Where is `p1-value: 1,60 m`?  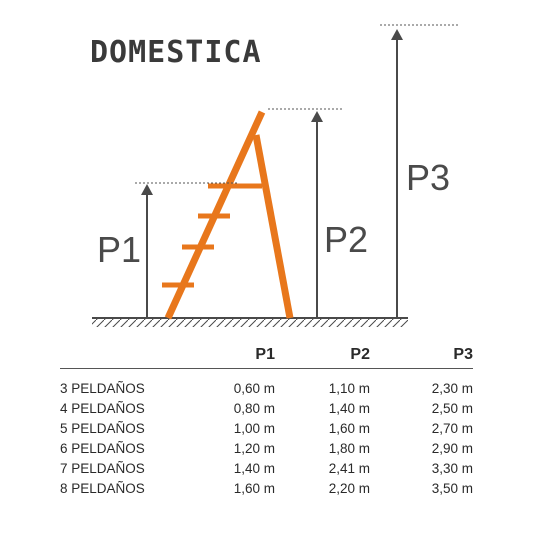
p1-value: 1,60 m is located at coordinates (254, 488).